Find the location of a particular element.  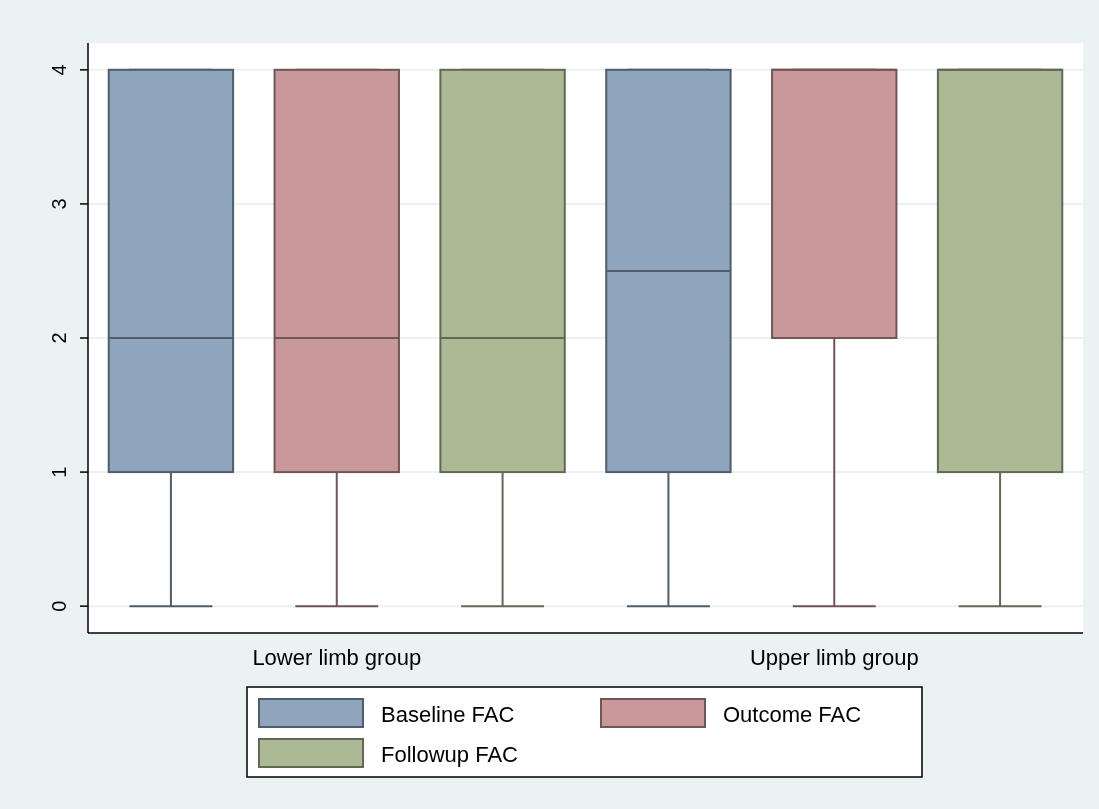

y-tick-label: 1 is located at coordinates (59, 472).